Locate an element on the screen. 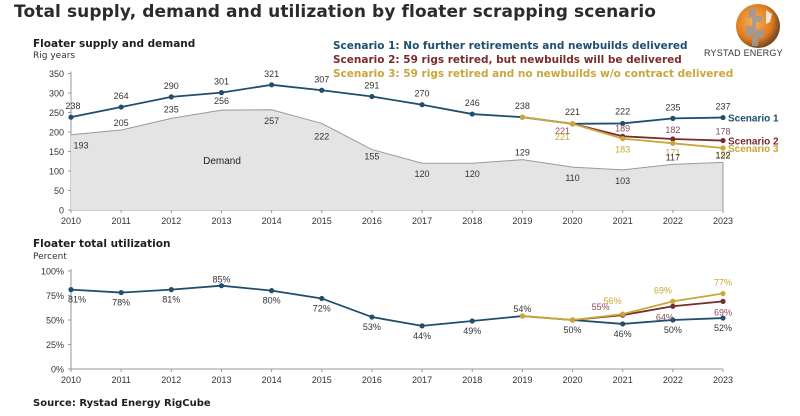 The height and width of the screenshot is (416, 800). util-x-tick-label: 2012 is located at coordinates (171, 380).